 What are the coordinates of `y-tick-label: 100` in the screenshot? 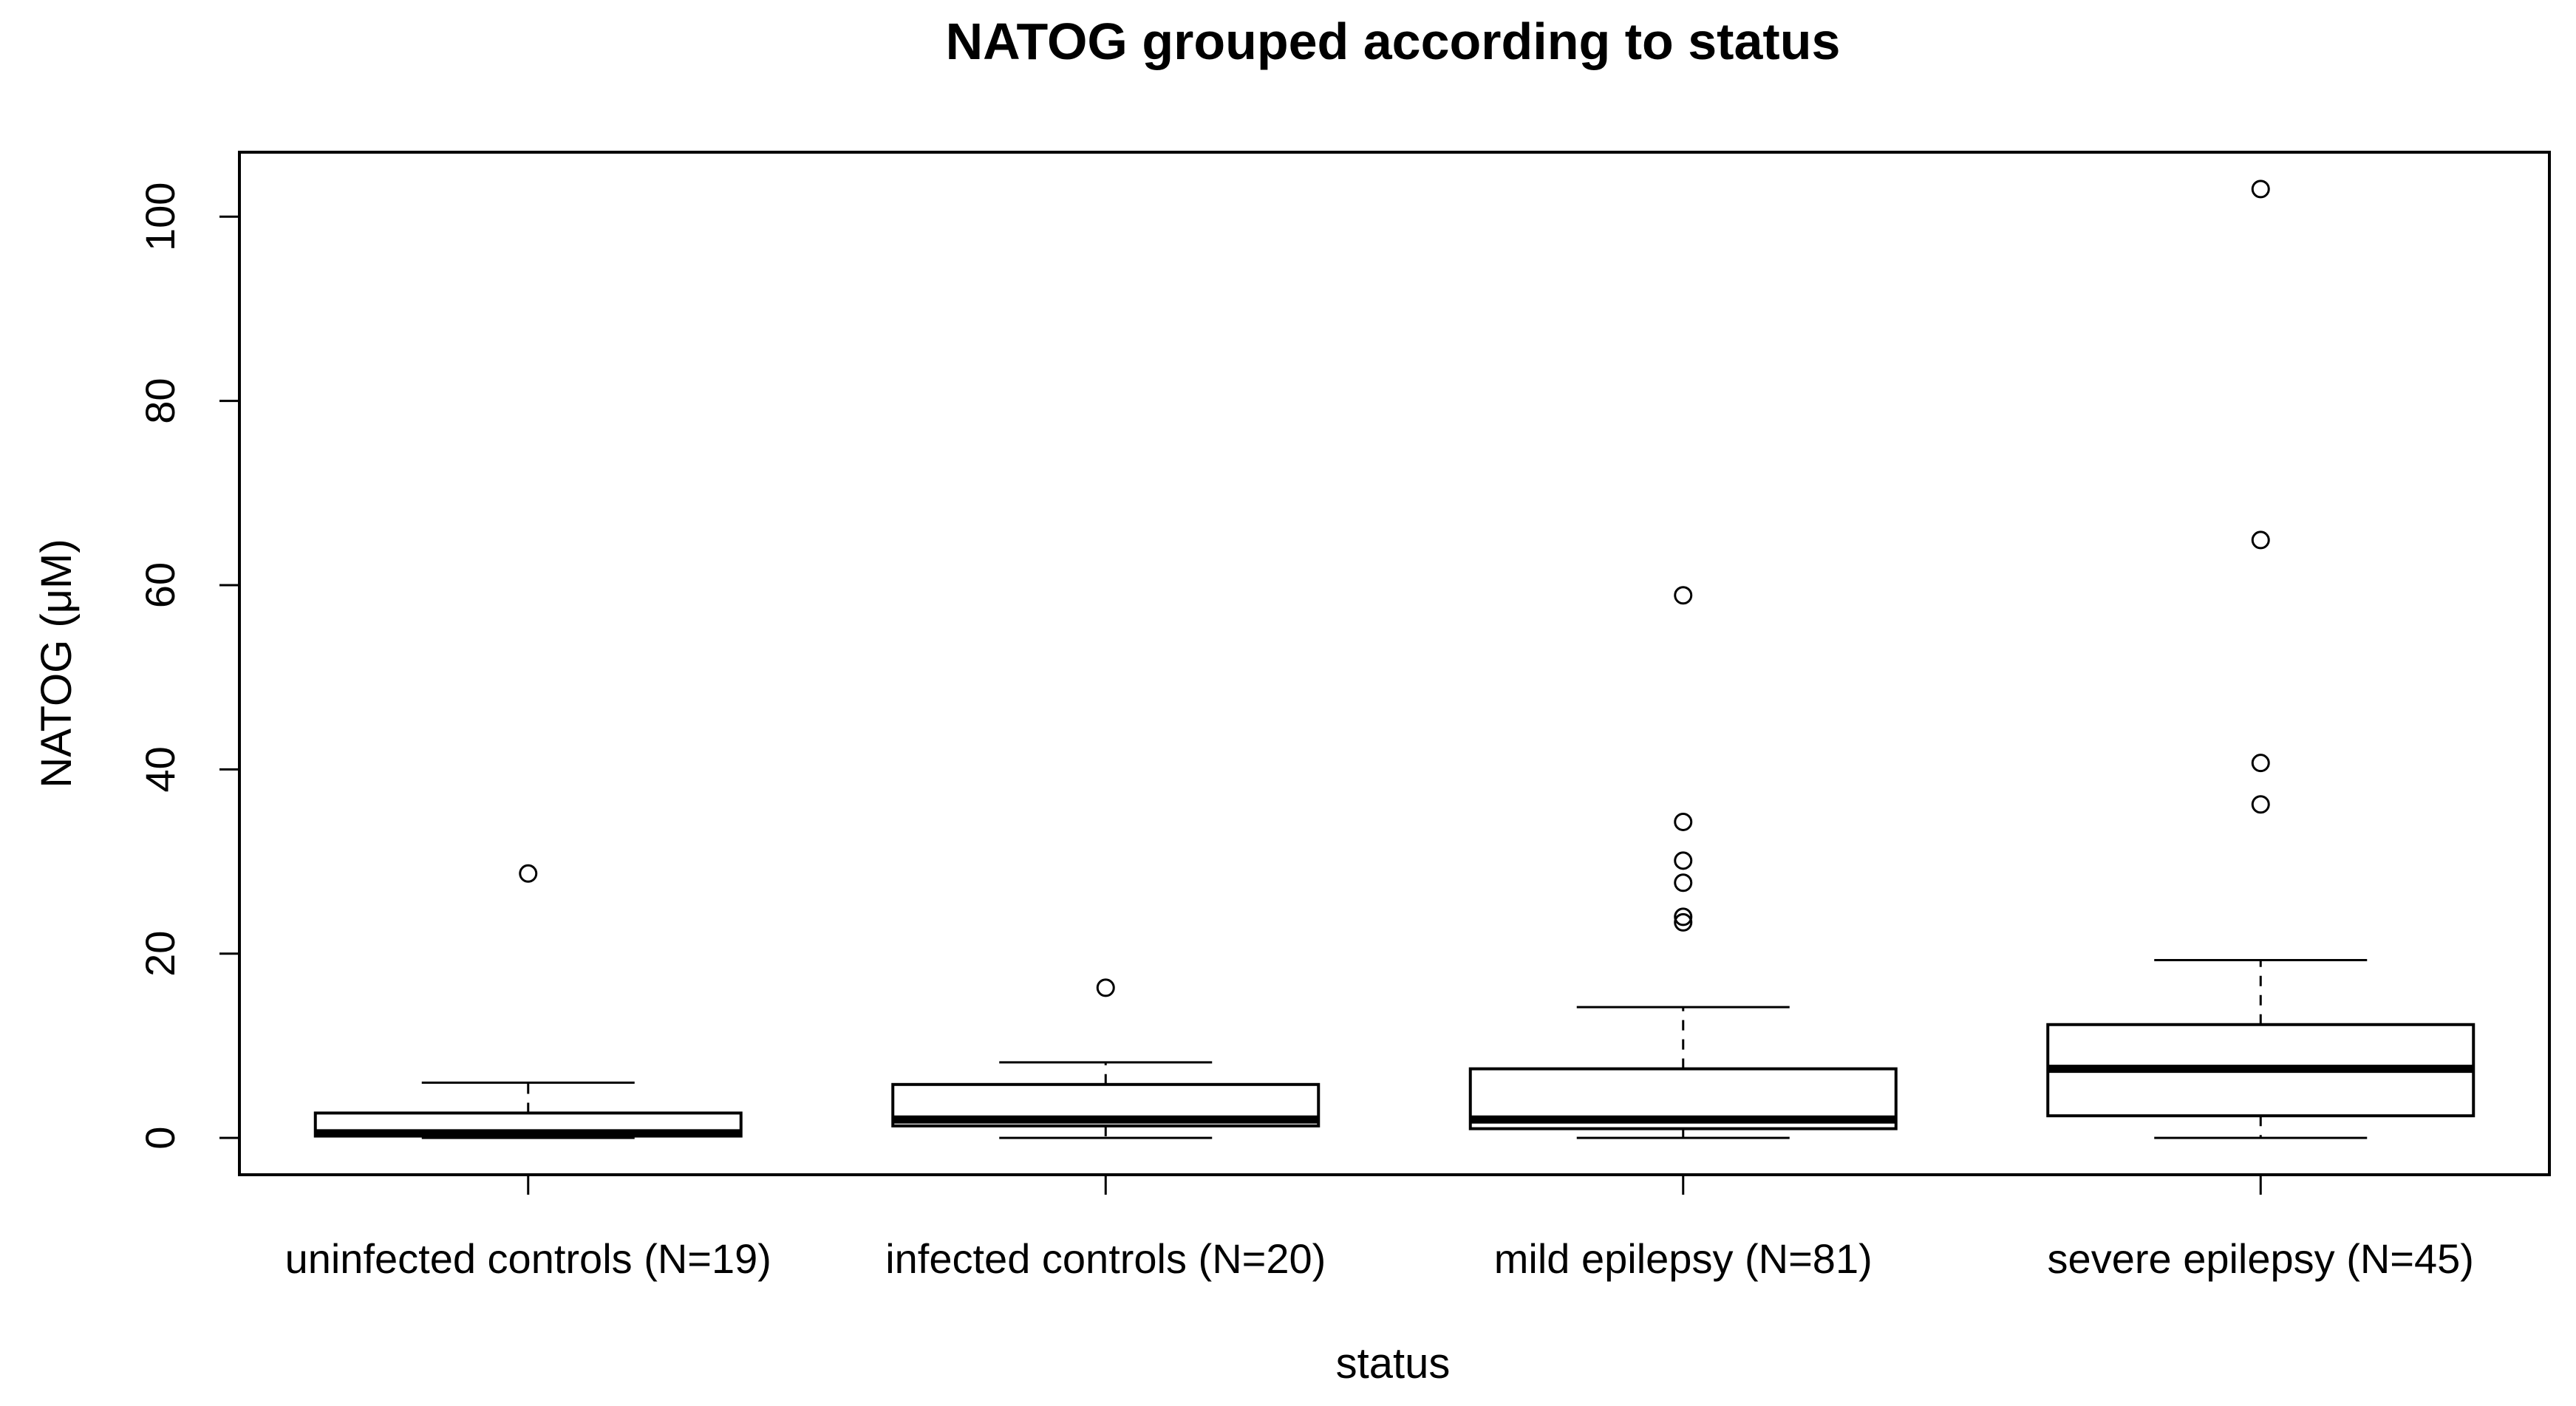 It's located at (160, 217).